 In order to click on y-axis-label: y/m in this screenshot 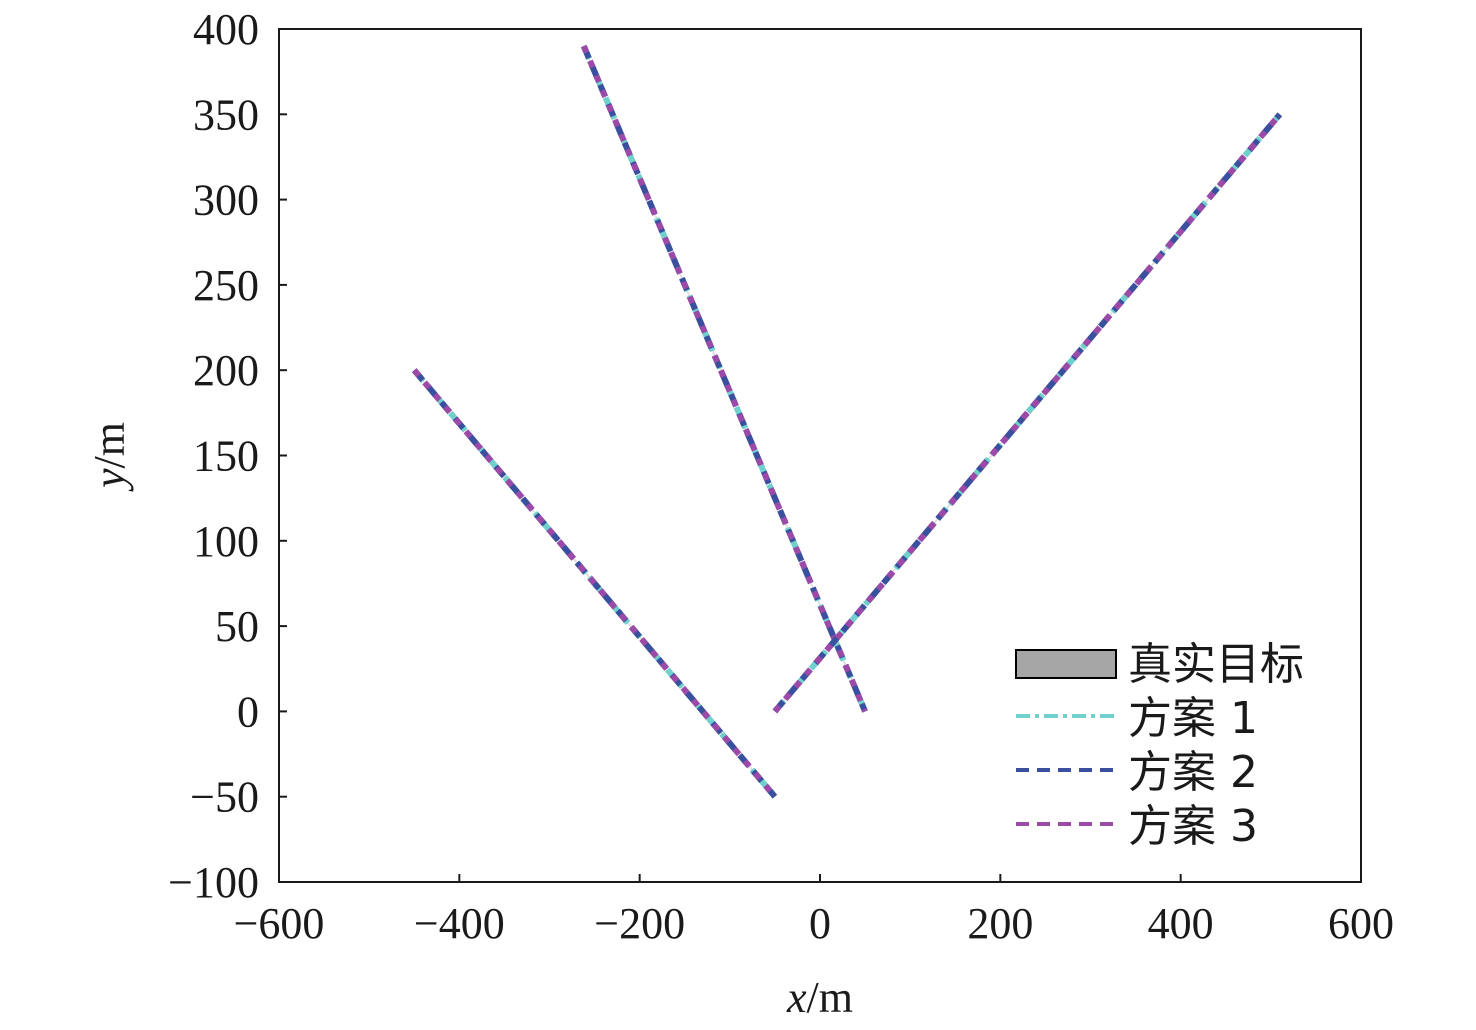, I will do `click(109, 457)`.